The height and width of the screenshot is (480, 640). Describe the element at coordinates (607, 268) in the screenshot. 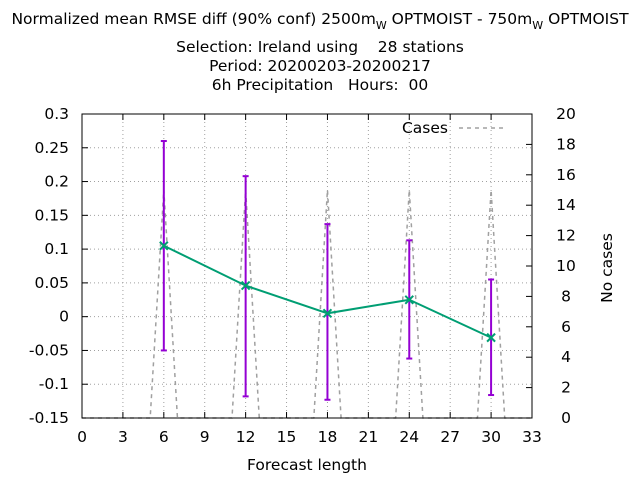

I see `y2-axis-label: No cases` at that location.